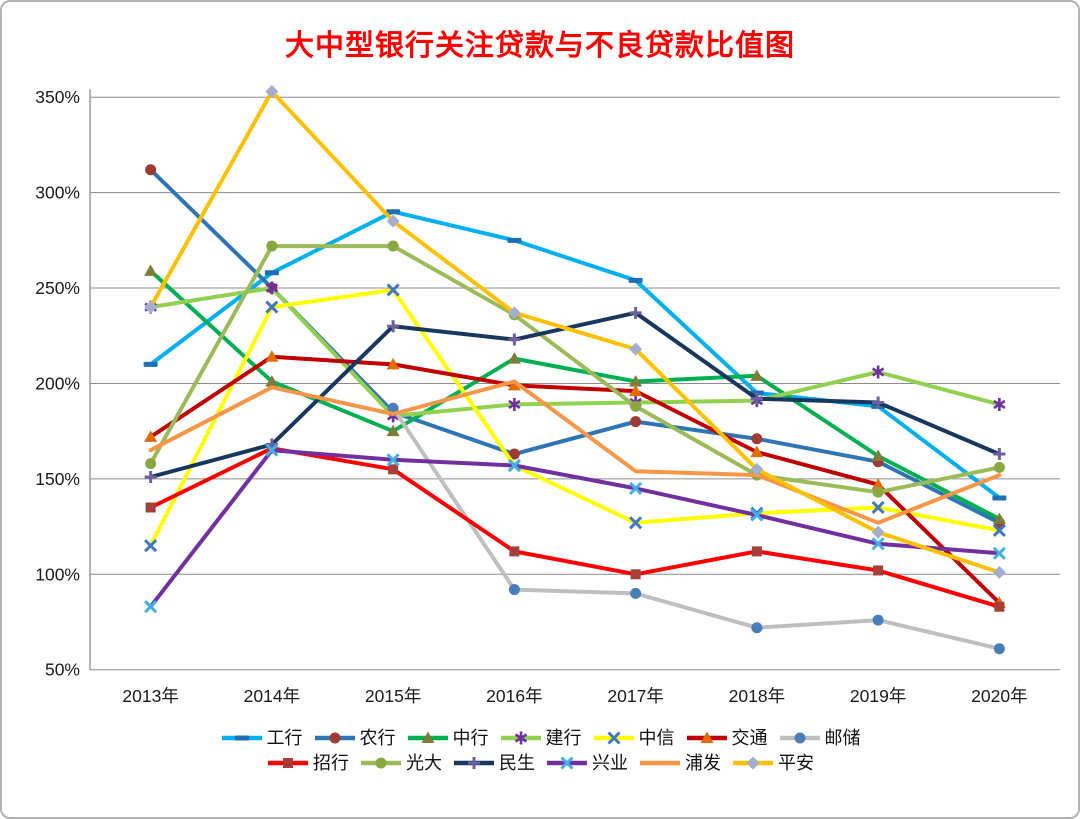  Describe the element at coordinates (470, 738) in the screenshot. I see `legend-label: 中行` at that location.